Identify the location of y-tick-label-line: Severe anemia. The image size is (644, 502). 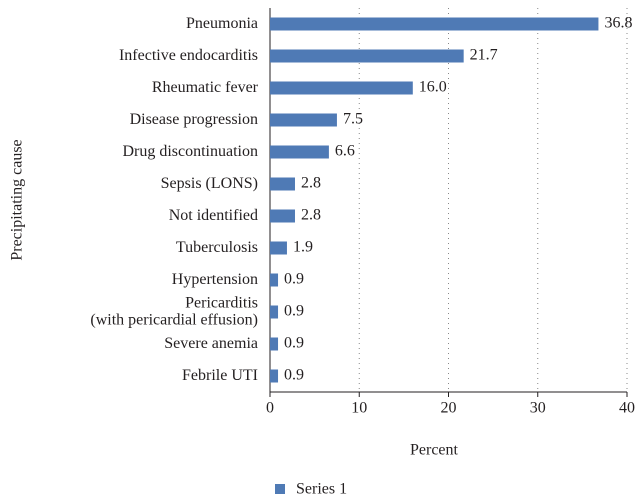
(211, 343).